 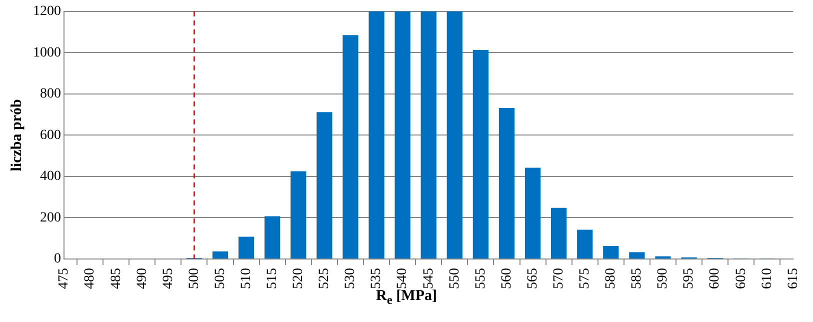 I want to click on y-tick-label: 0, so click(x=57, y=259).